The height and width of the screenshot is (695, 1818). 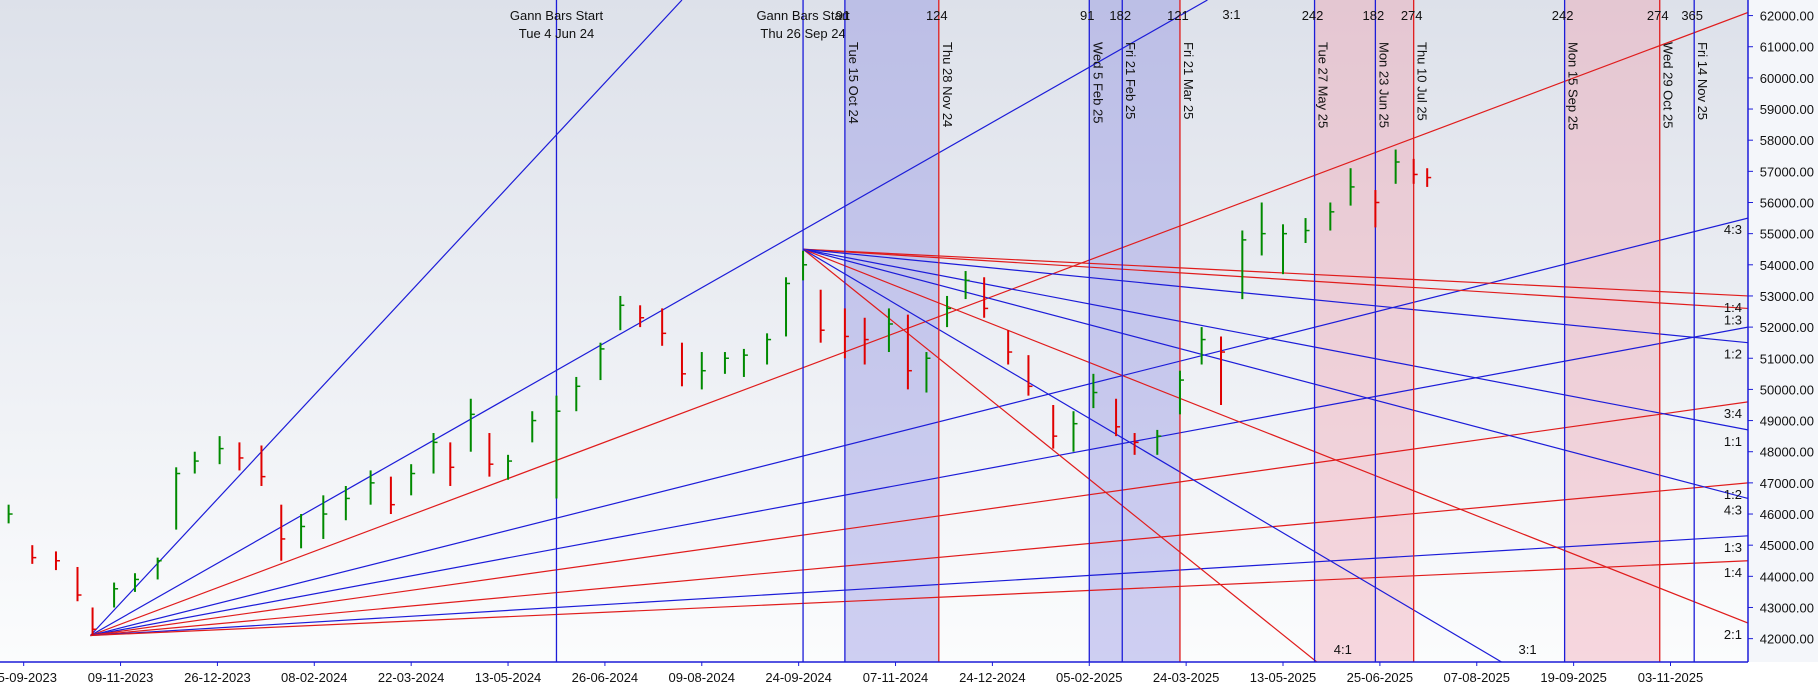 I want to click on event-count: 121, so click(x=1178, y=15).